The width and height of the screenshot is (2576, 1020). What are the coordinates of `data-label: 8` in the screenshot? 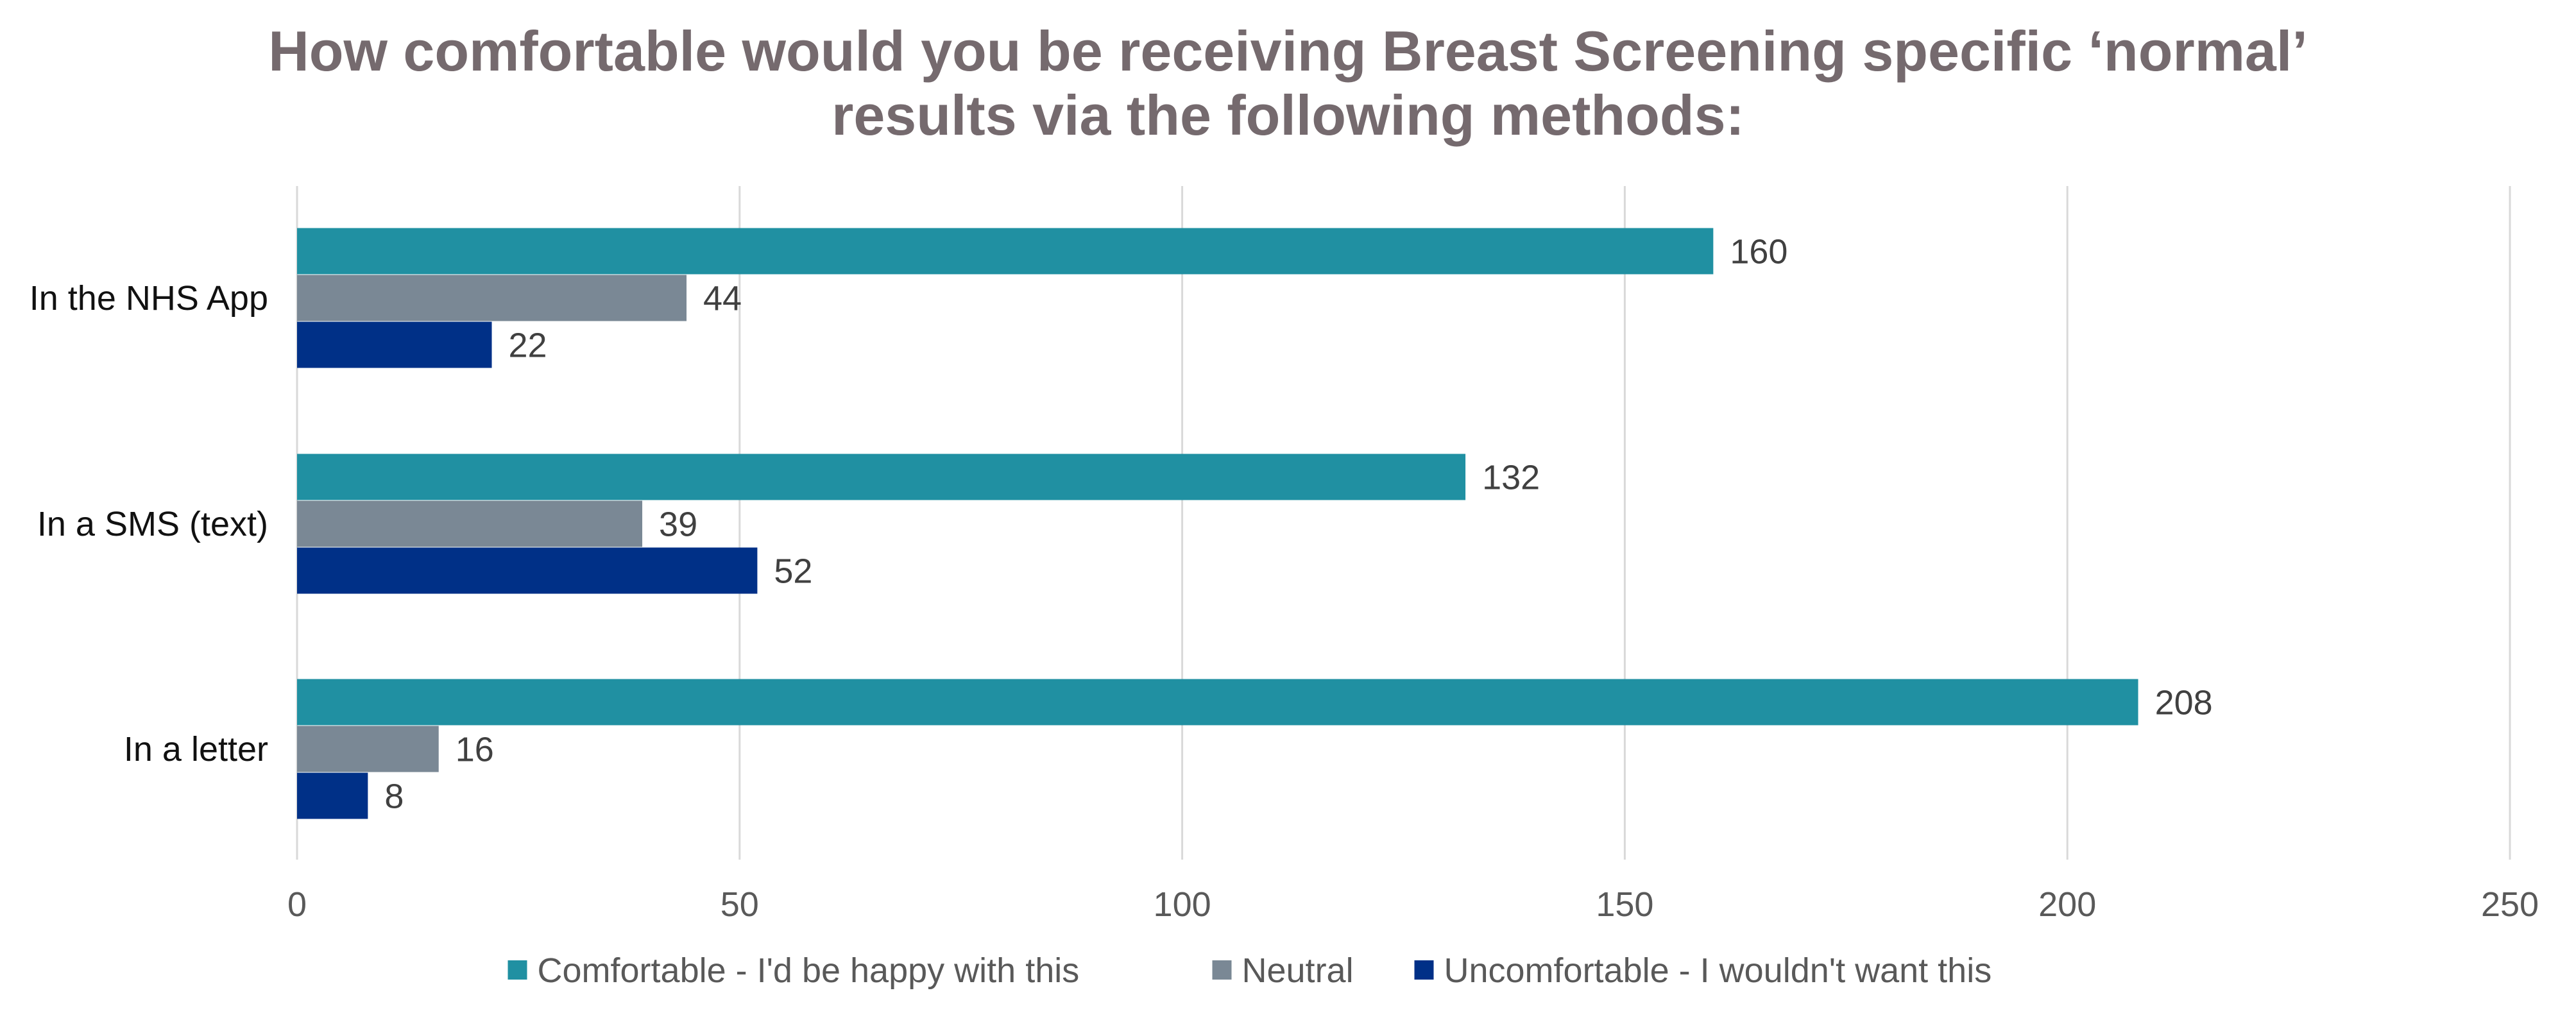 It's located at (394, 797).